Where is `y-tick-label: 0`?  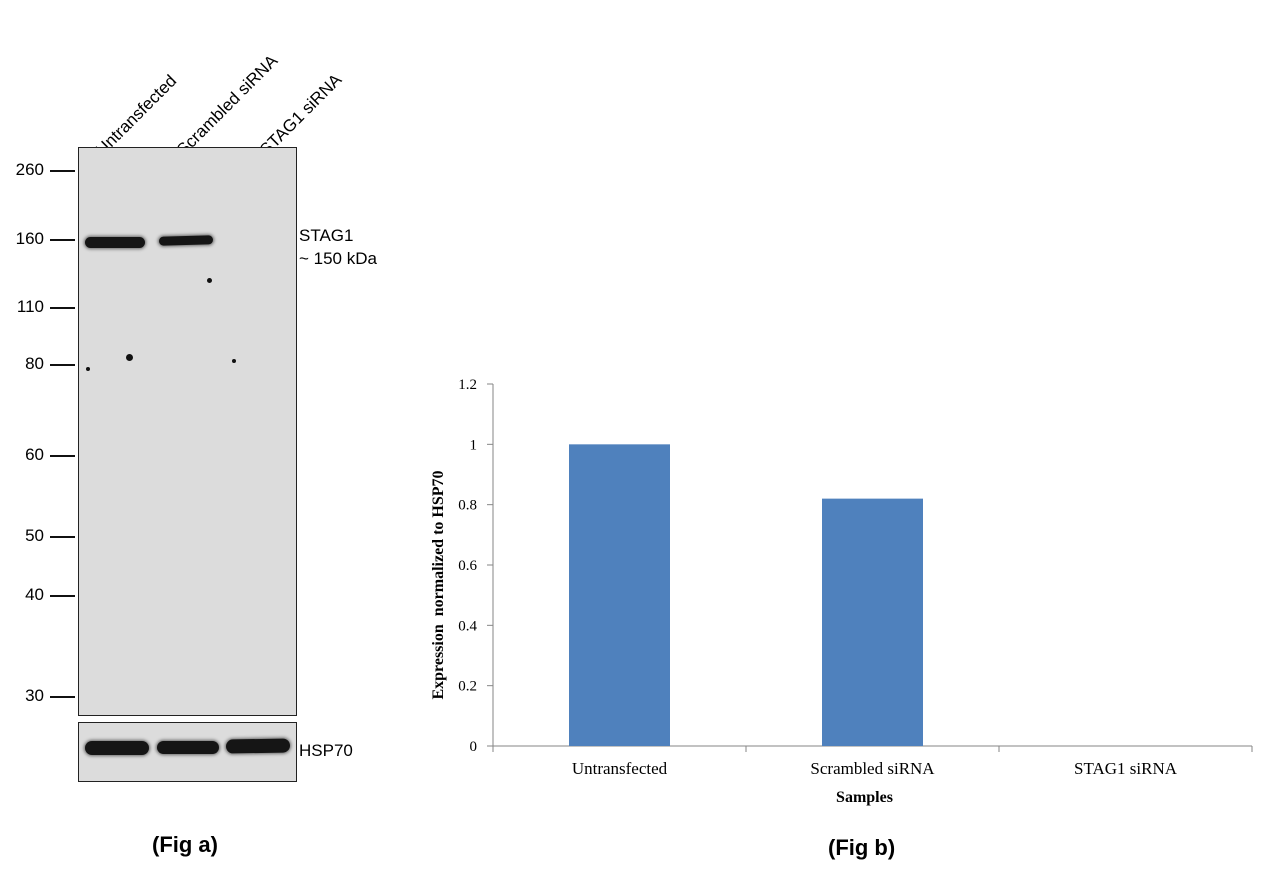
y-tick-label: 0 is located at coordinates (474, 747).